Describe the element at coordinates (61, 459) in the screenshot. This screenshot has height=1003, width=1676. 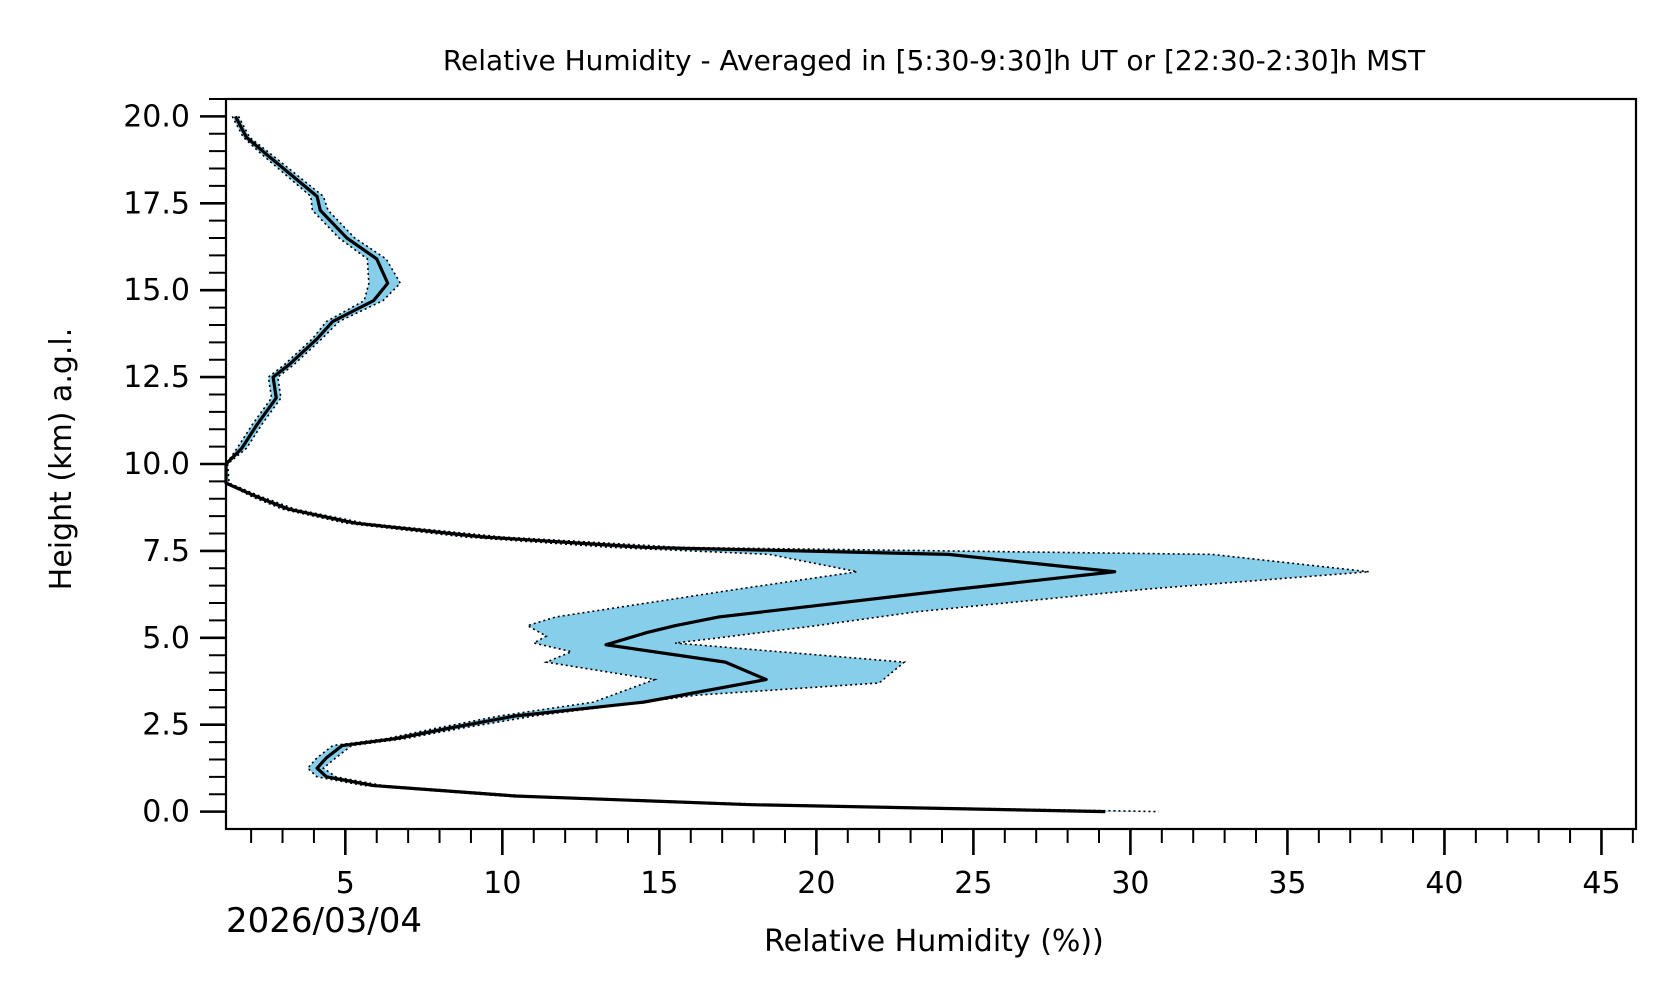
I see `y-axis-label: Height (km) a.g.l.` at that location.